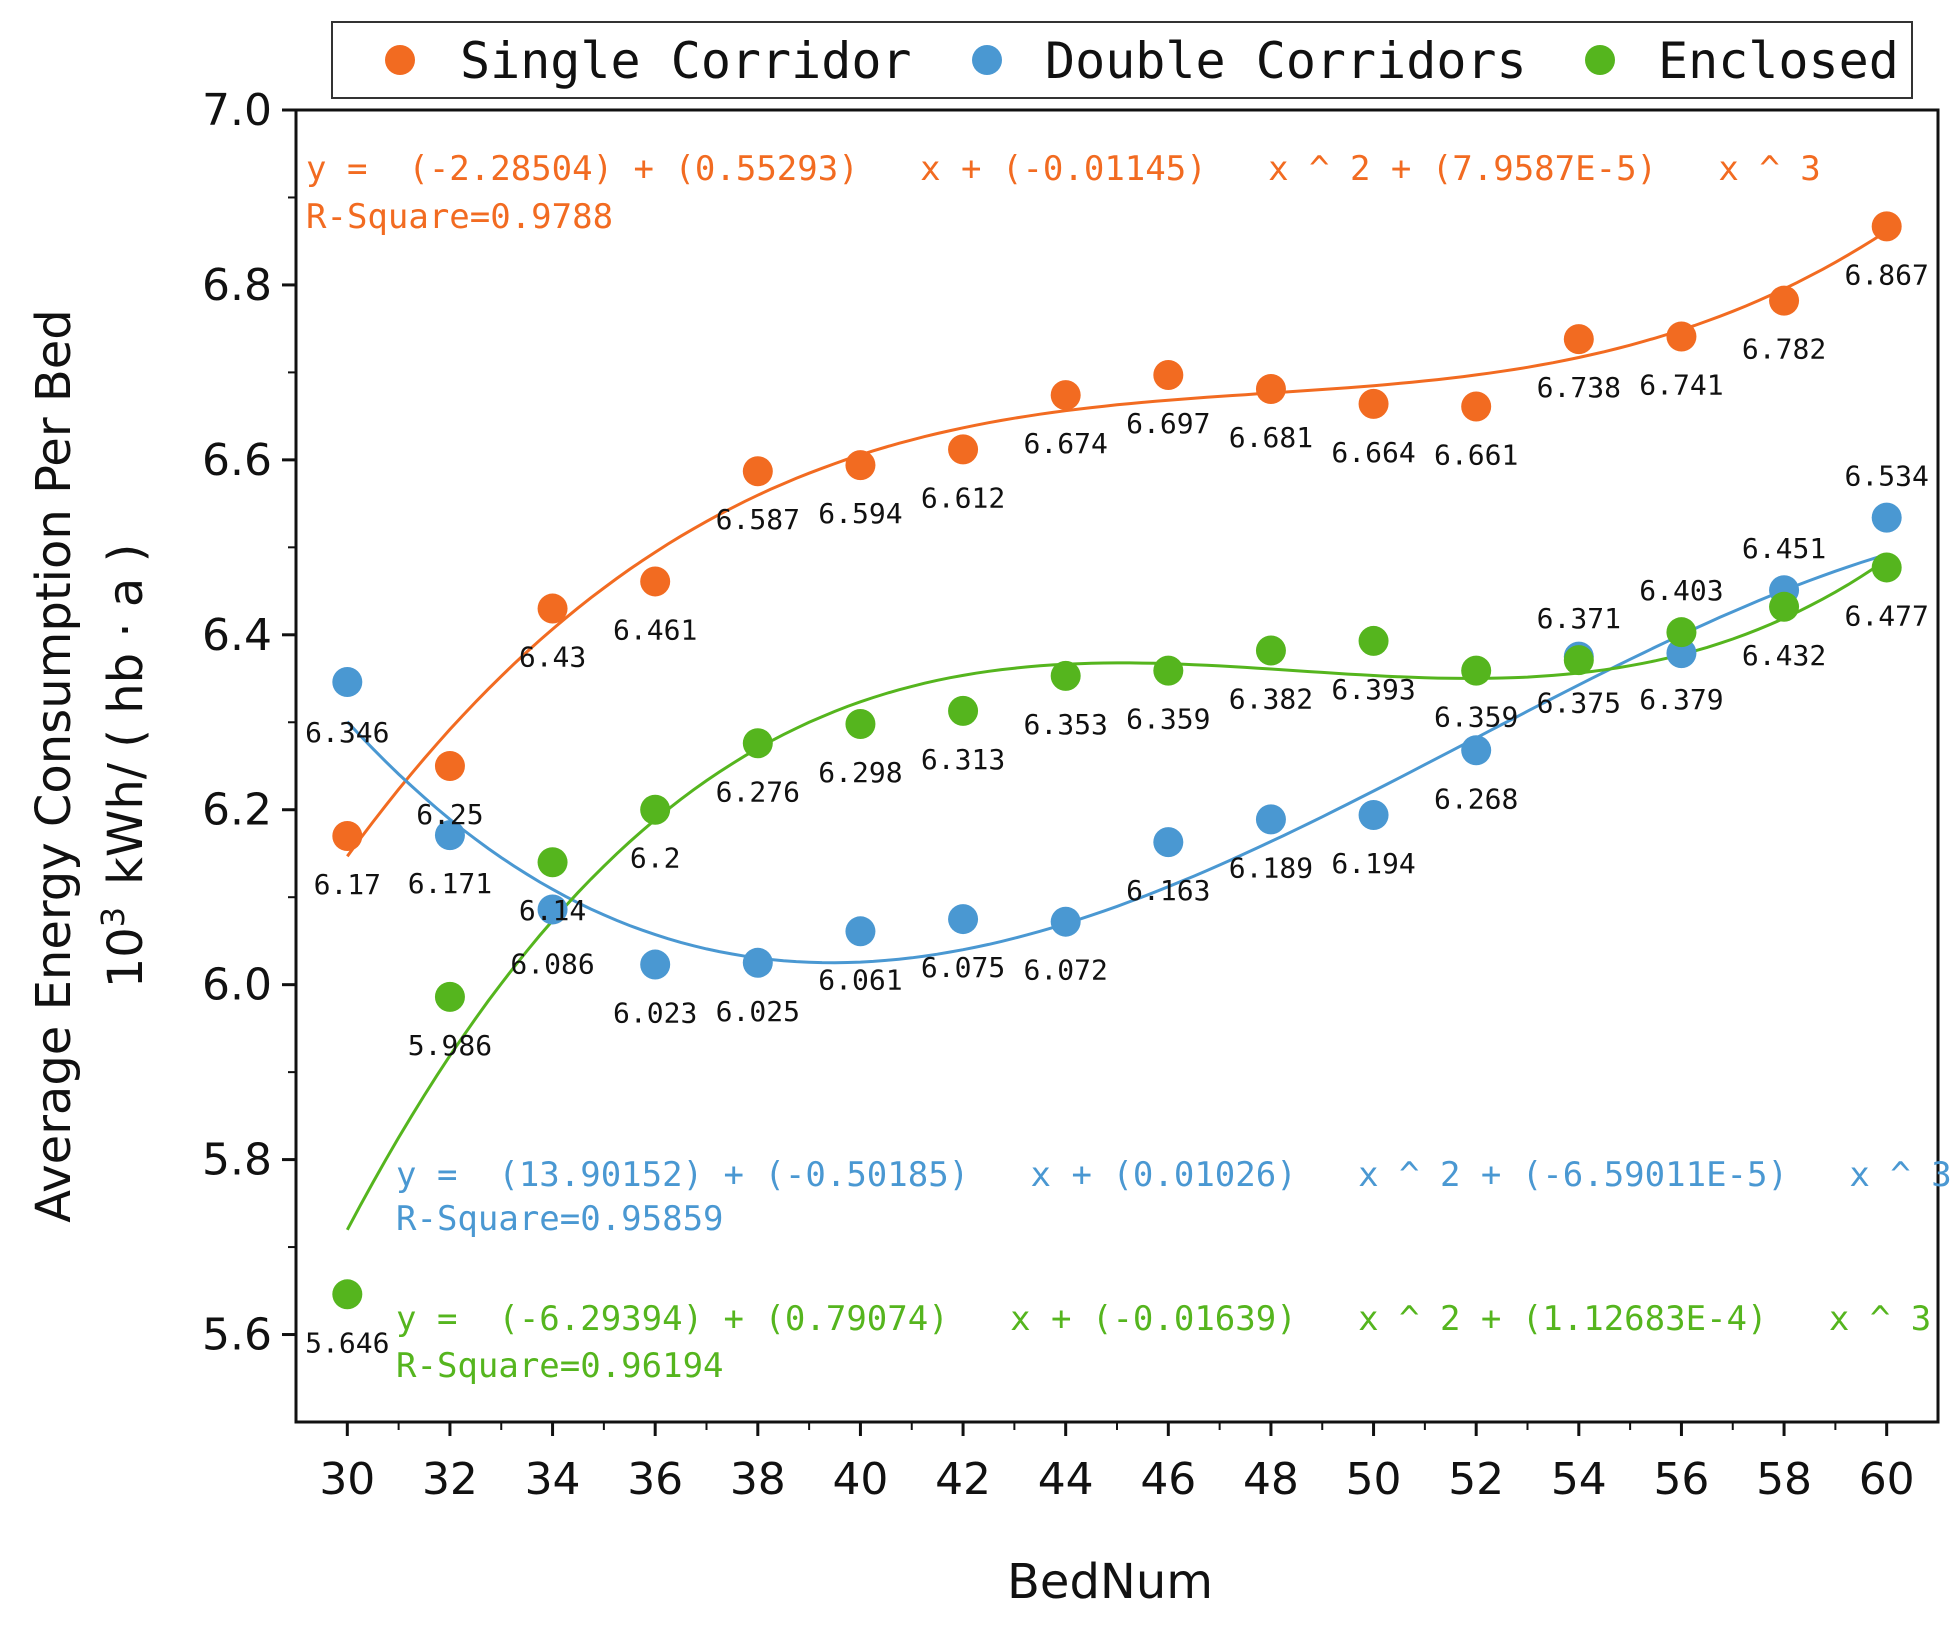  Describe the element at coordinates (686, 61) in the screenshot. I see `legend-label-single-corridor: Single Corridor` at that location.